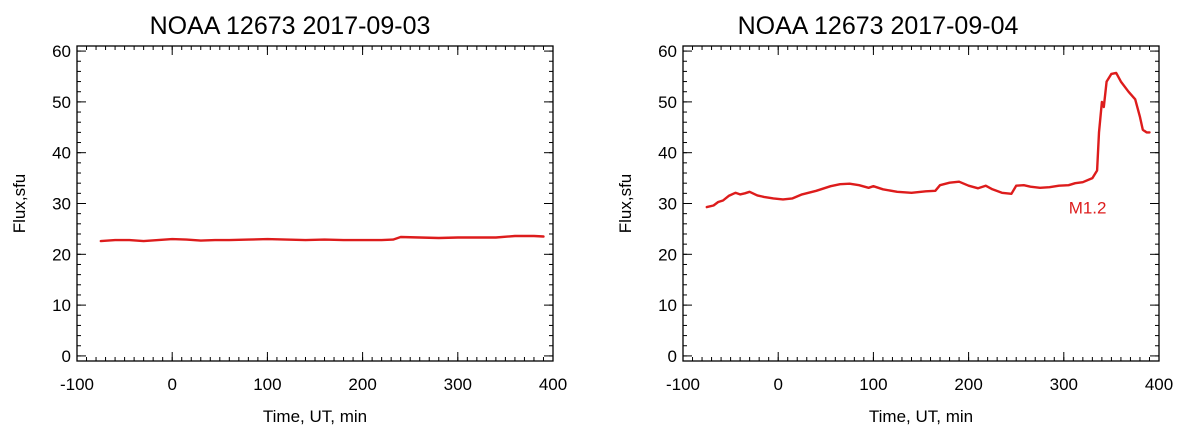 Image resolution: width=1186 pixels, height=432 pixels. What do you see at coordinates (290, 26) in the screenshot?
I see `chart-title: NOAA 12673 2017-09-03` at bounding box center [290, 26].